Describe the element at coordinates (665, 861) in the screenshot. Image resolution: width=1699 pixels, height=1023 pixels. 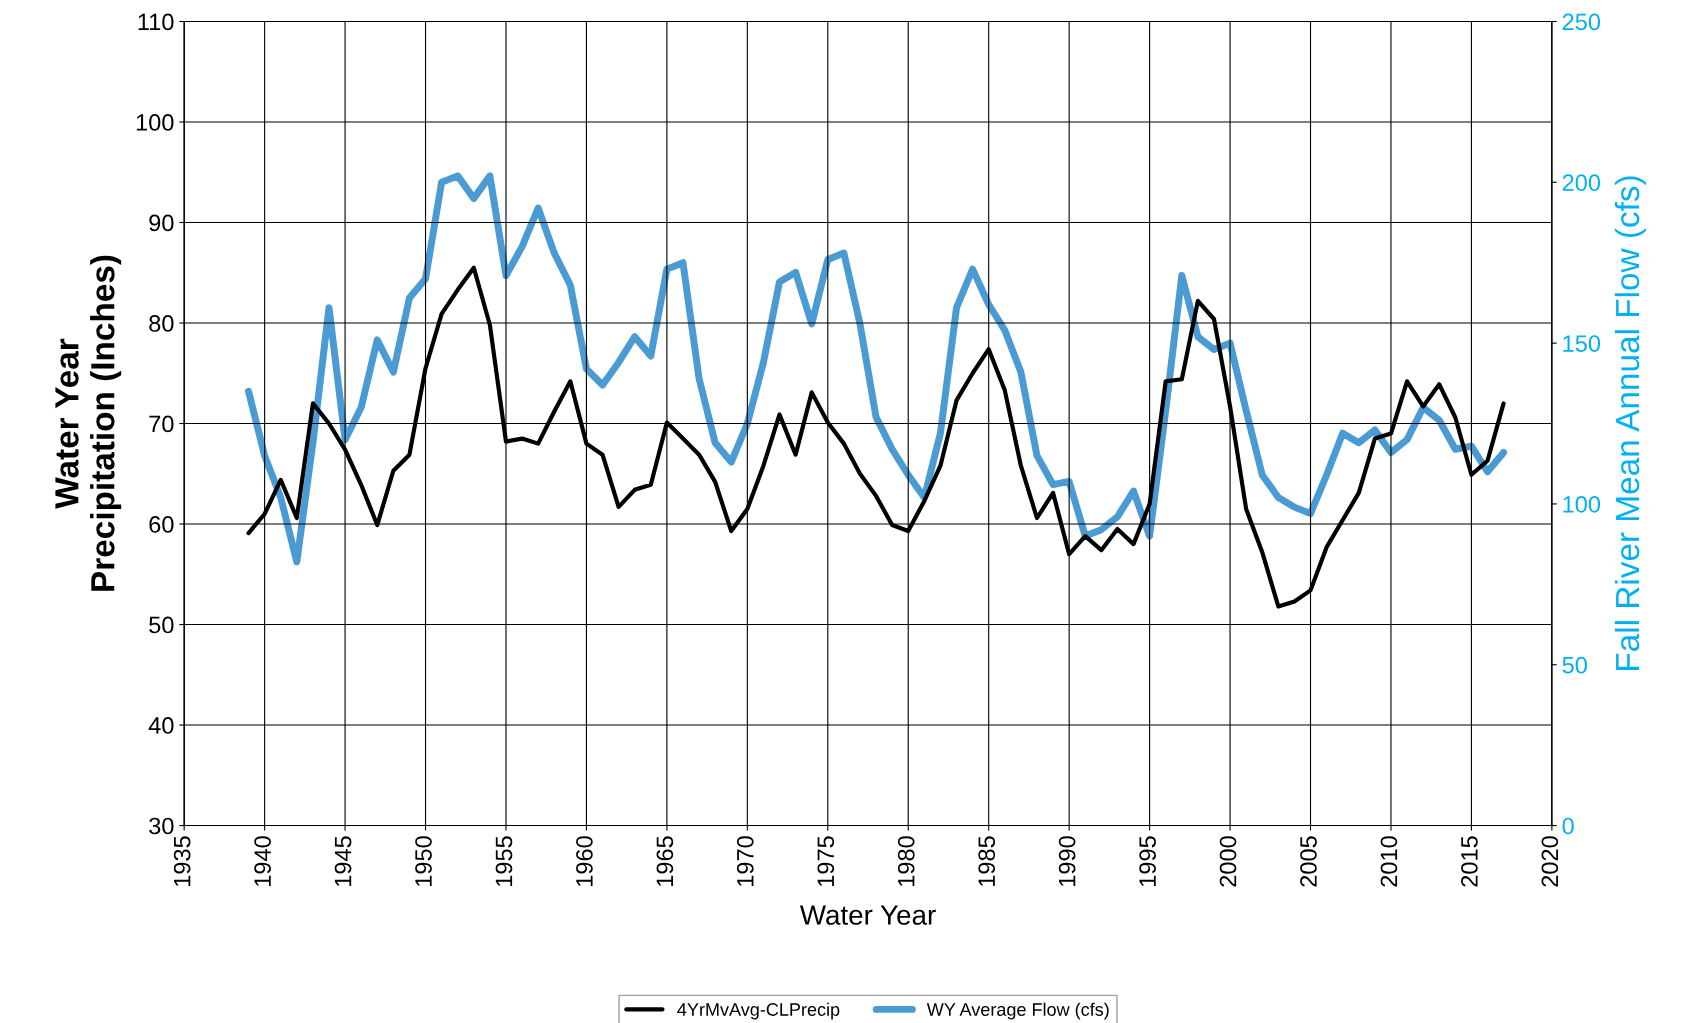
I see `x-tick-label: 1965` at that location.